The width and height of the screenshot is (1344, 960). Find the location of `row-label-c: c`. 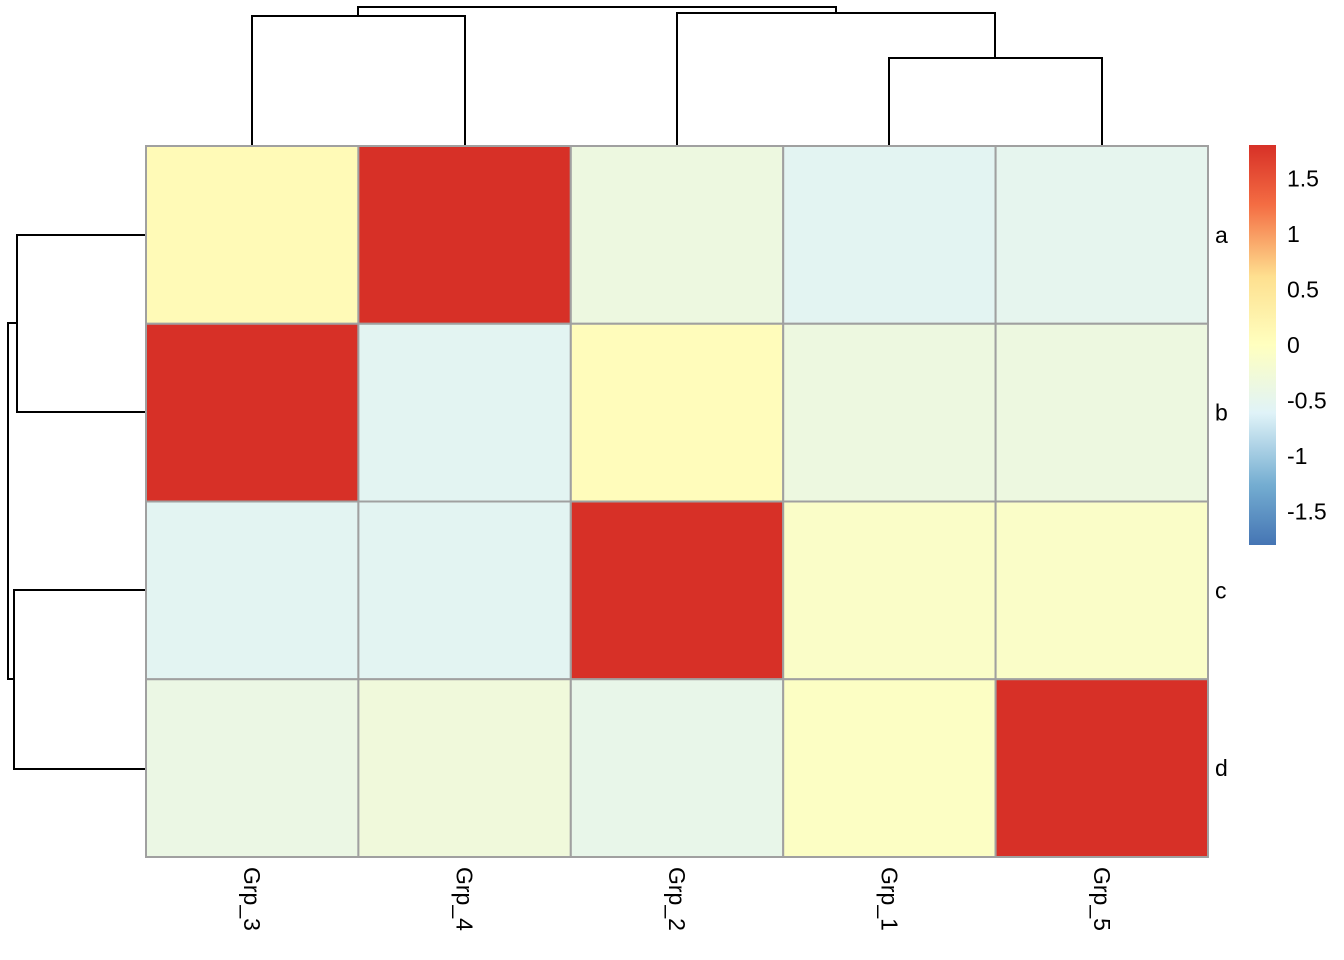

row-label-c: c is located at coordinates (1221, 590).